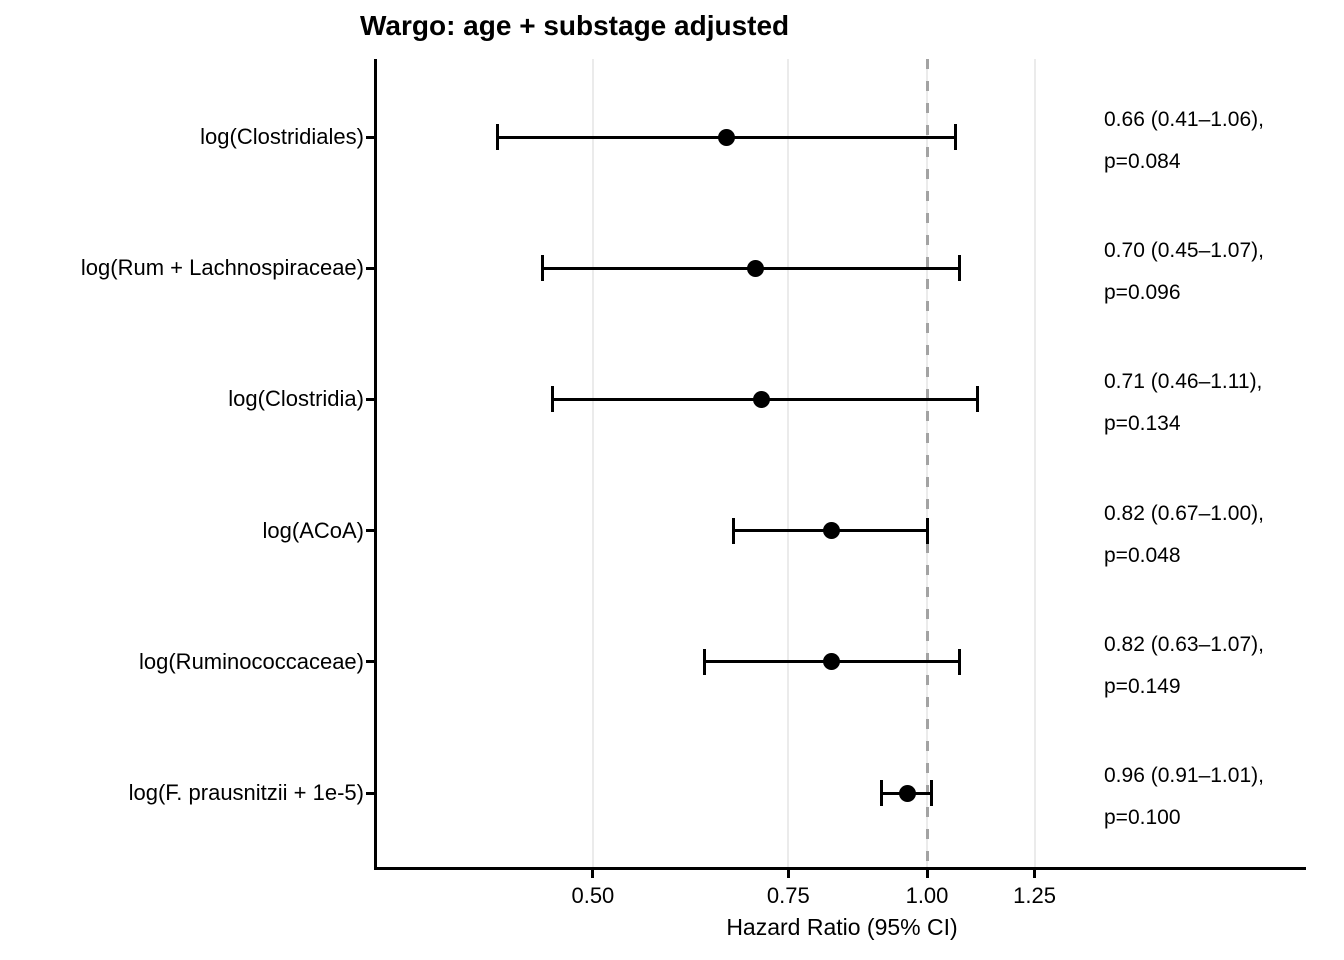 The width and height of the screenshot is (1344, 960). What do you see at coordinates (1184, 513) in the screenshot?
I see `hr-ci-text: 0.82 (0.67–1.00),` at bounding box center [1184, 513].